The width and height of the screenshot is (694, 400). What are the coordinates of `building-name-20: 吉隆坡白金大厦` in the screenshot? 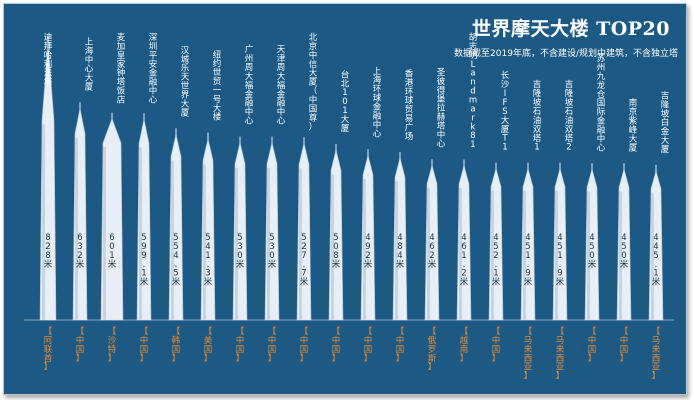 It's located at (665, 123).